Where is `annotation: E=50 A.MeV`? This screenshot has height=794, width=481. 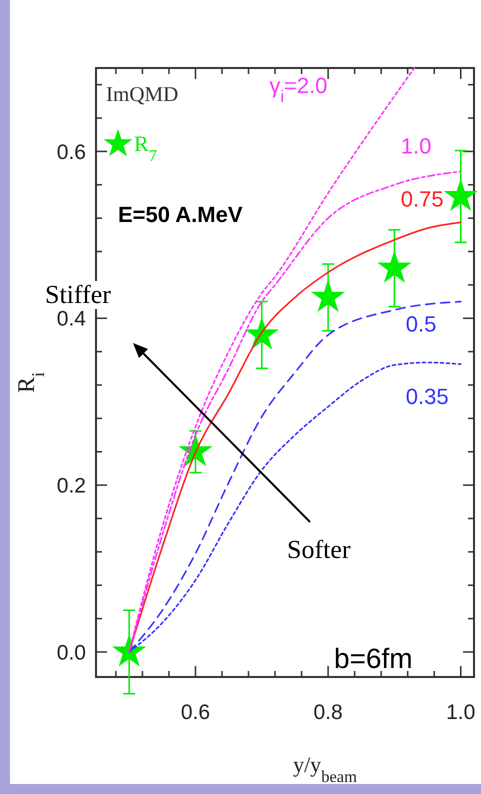 annotation: E=50 A.MeV is located at coordinates (180, 214).